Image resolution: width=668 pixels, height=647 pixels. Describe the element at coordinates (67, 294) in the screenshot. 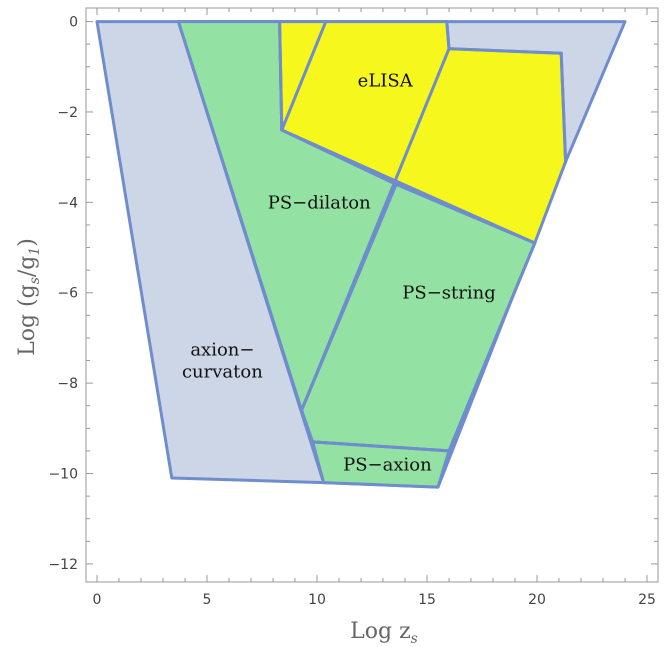

I see `y-tick-label: −6` at that location.